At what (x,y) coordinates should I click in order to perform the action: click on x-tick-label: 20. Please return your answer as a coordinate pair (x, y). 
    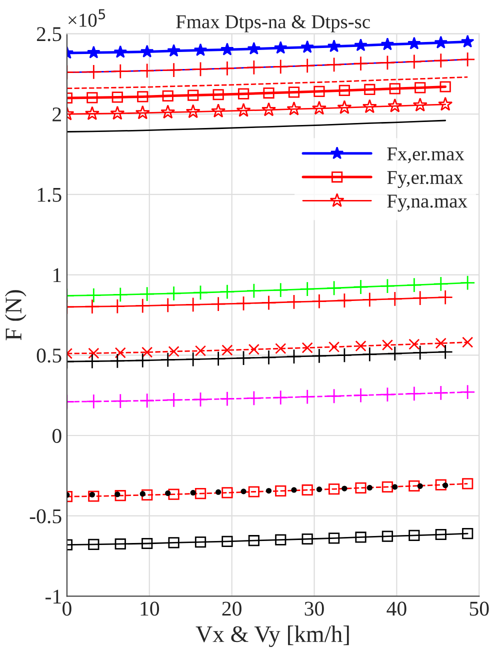
    Looking at the image, I should click on (232, 609).